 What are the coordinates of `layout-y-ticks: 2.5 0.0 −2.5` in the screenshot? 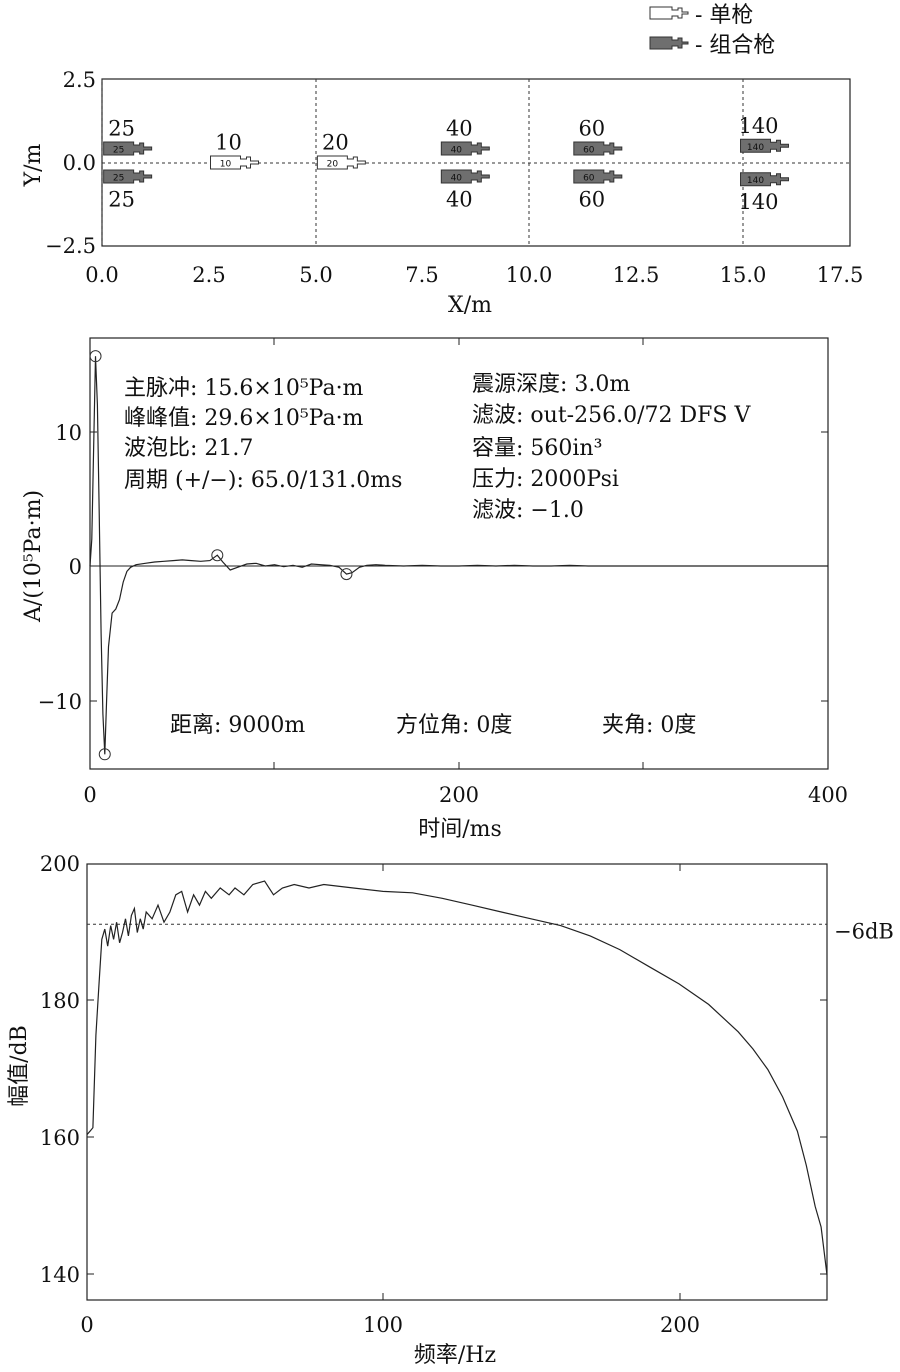 It's located at (70, 163).